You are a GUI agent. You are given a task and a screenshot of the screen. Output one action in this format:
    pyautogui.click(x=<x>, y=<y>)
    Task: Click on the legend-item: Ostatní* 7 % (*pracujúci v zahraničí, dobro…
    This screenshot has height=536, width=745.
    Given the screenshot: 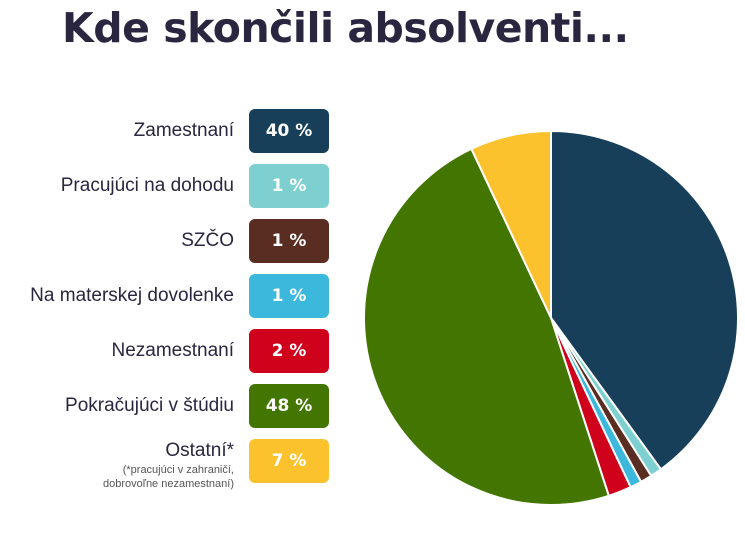 What is the action you would take?
    pyautogui.click(x=165, y=464)
    